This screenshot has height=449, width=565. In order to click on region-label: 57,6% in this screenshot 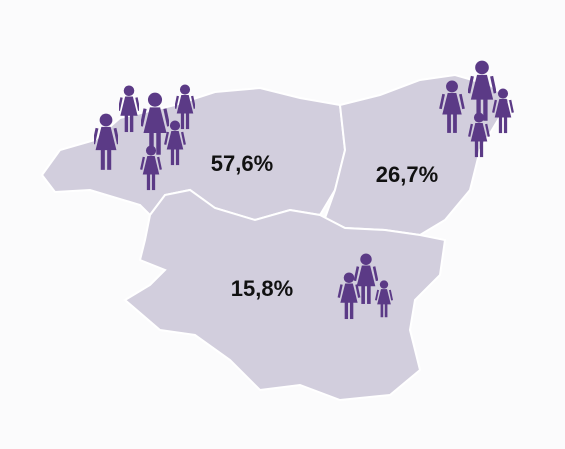, I will do `click(242, 163)`.